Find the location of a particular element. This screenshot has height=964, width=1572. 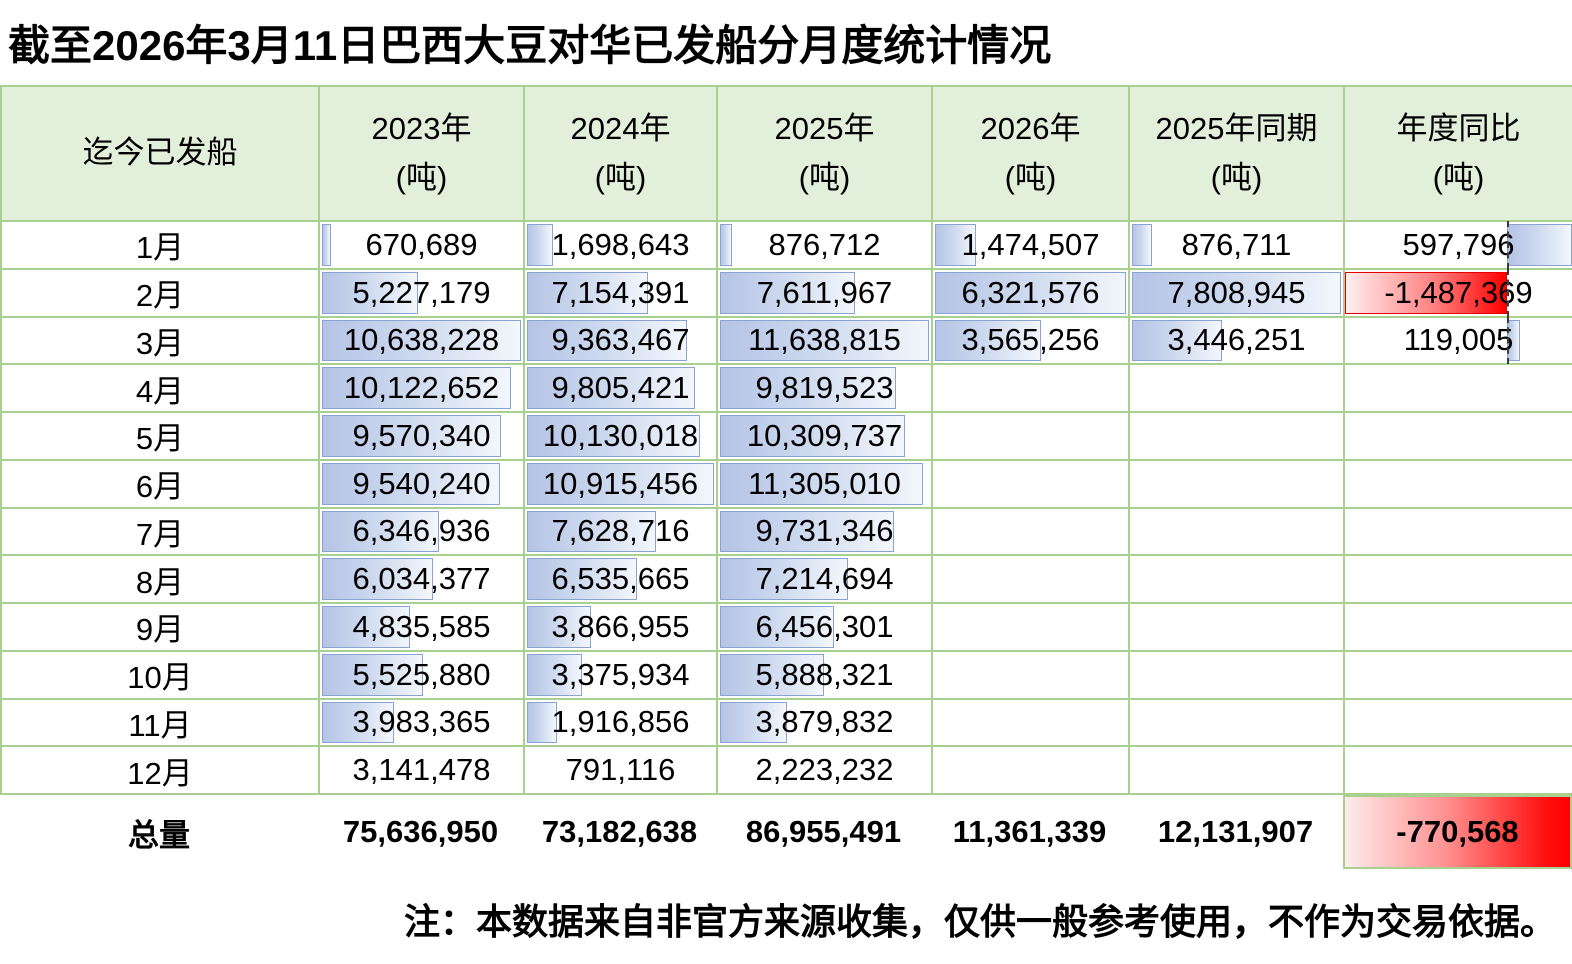

cell-value: 670,689 is located at coordinates (421, 244).